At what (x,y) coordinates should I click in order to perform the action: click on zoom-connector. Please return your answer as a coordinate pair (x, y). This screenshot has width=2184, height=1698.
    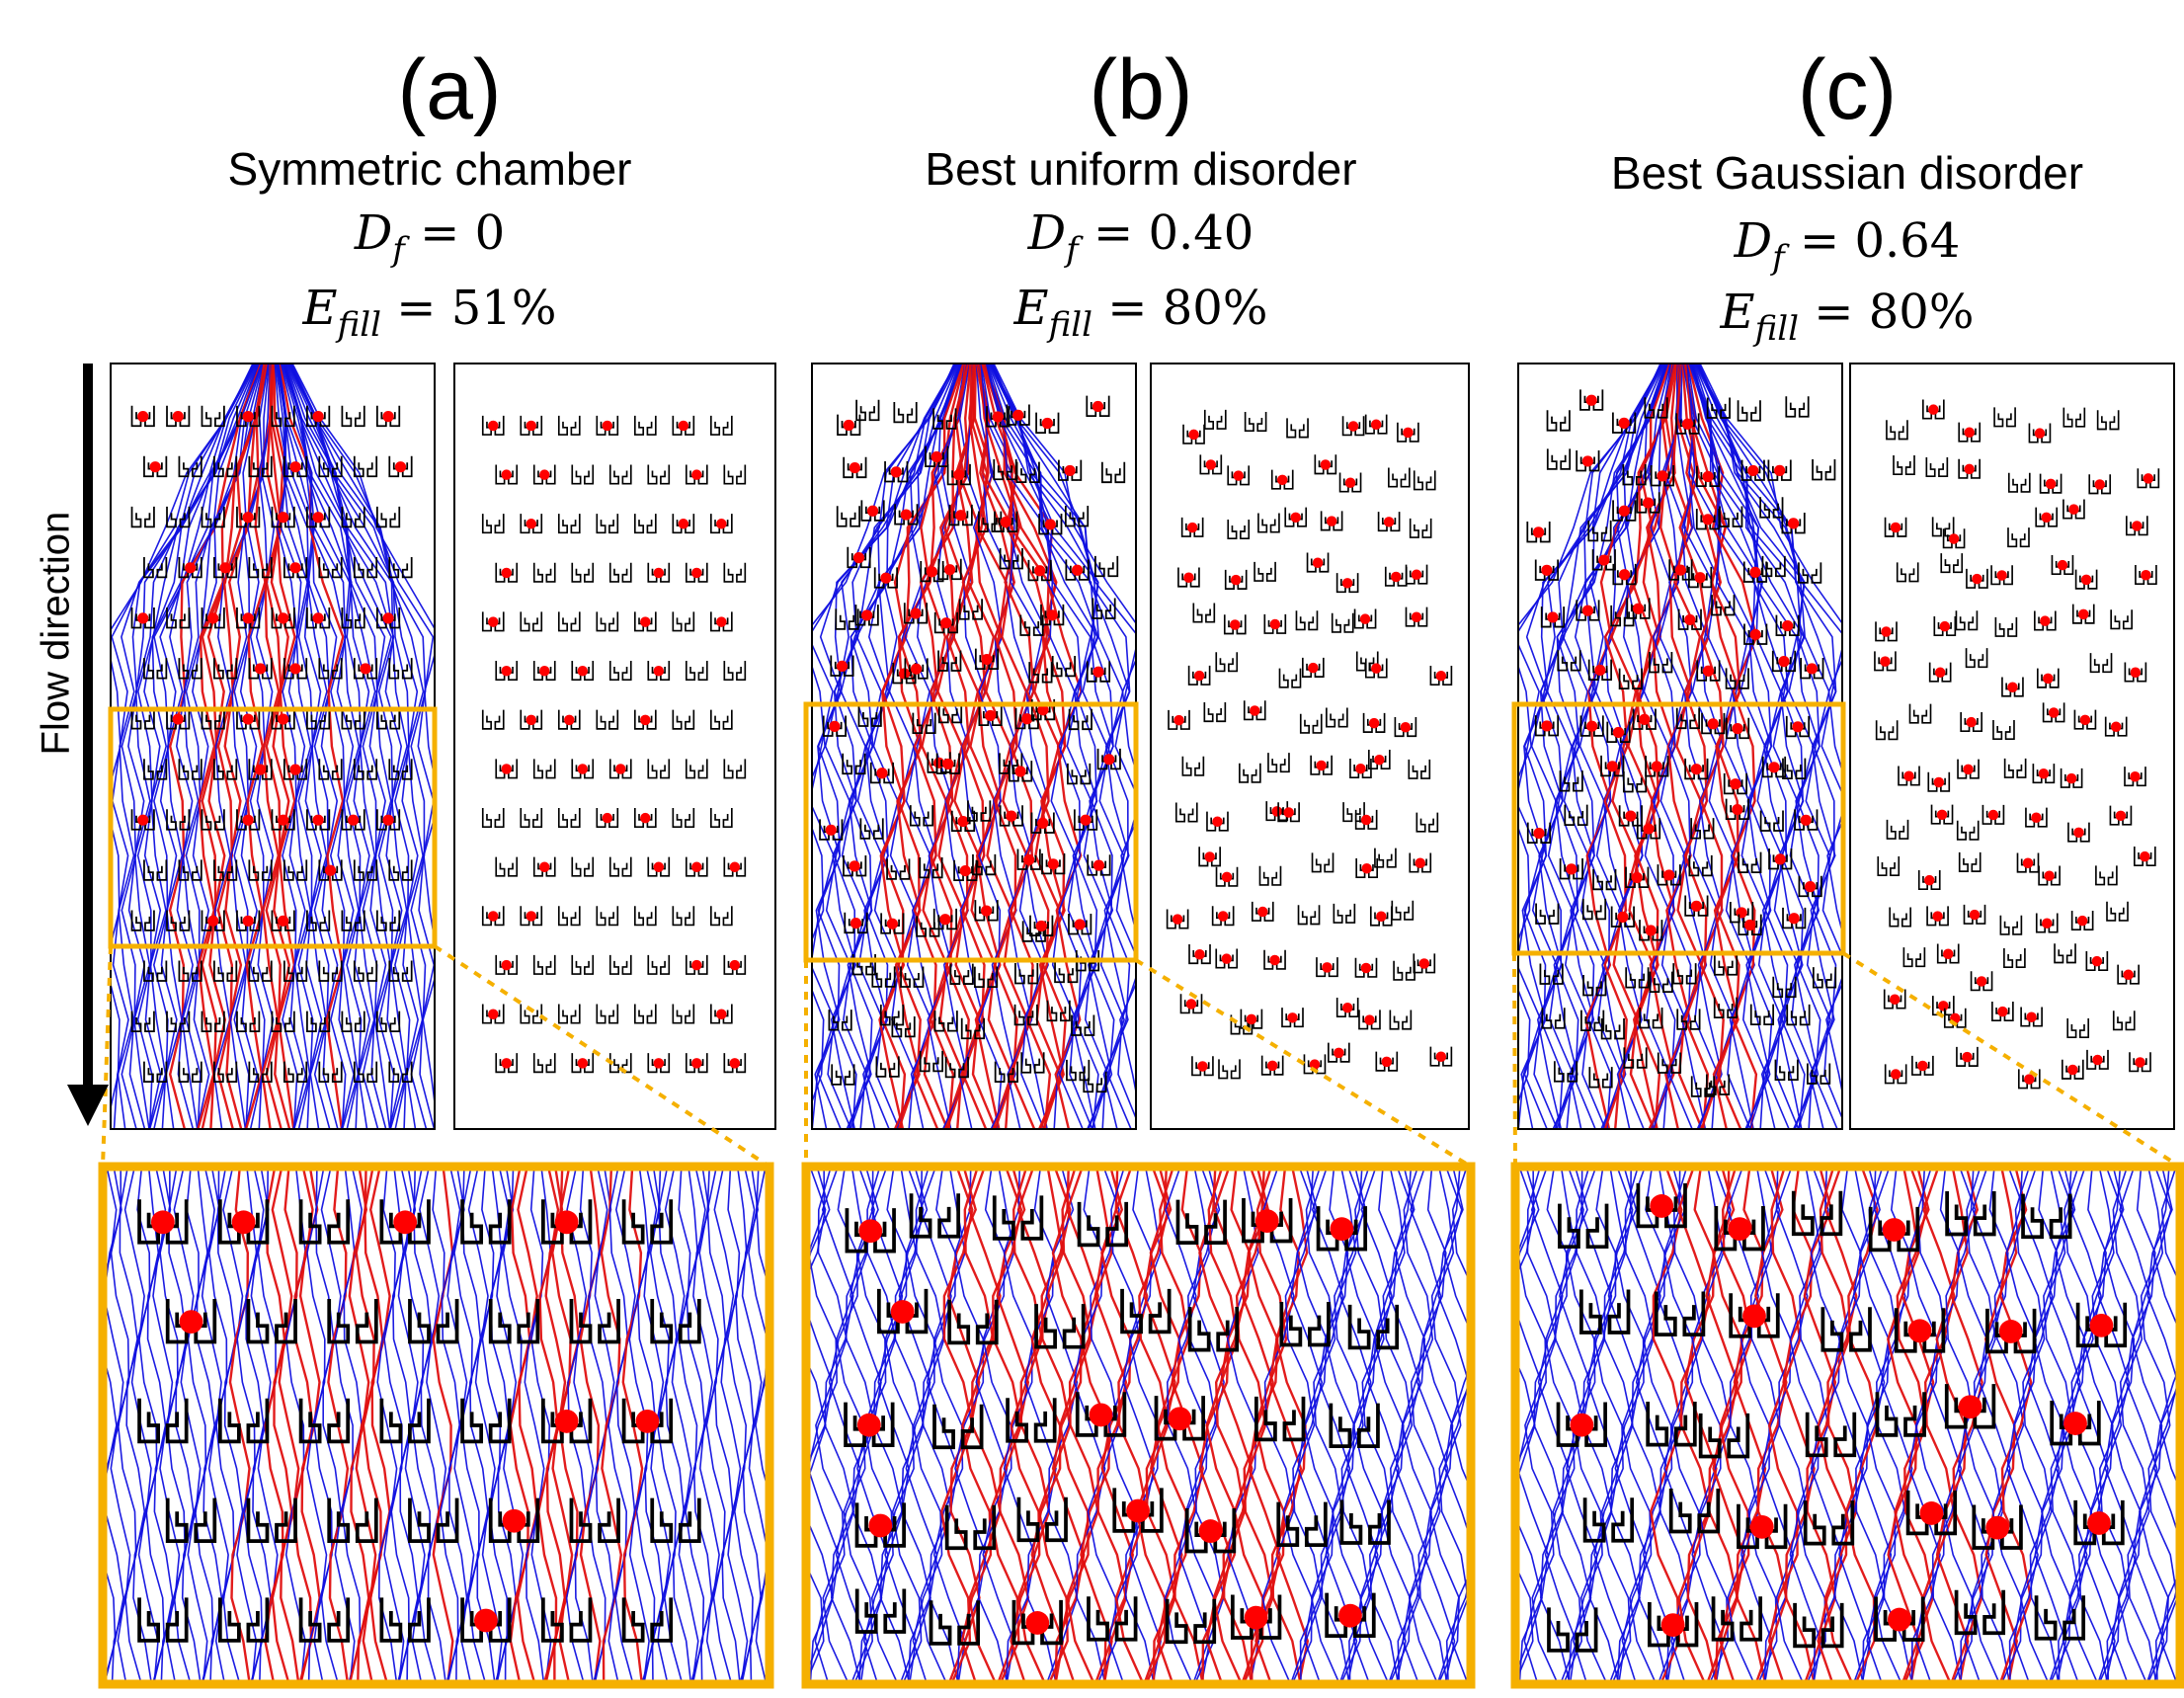
    Looking at the image, I should click on (602, 1057).